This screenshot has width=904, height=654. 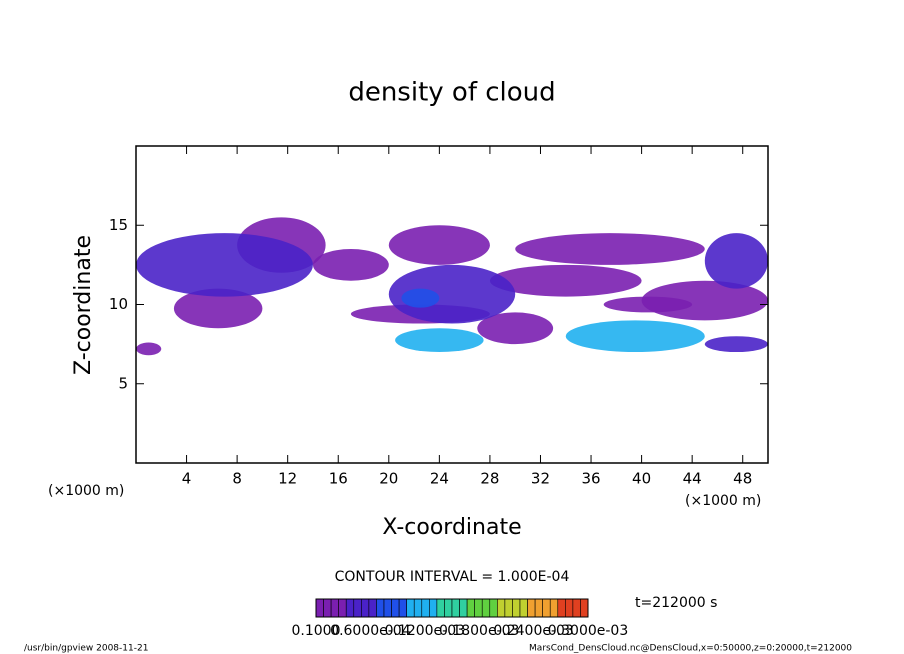 What do you see at coordinates (540, 479) in the screenshot?
I see `x-tick-label: 32` at bounding box center [540, 479].